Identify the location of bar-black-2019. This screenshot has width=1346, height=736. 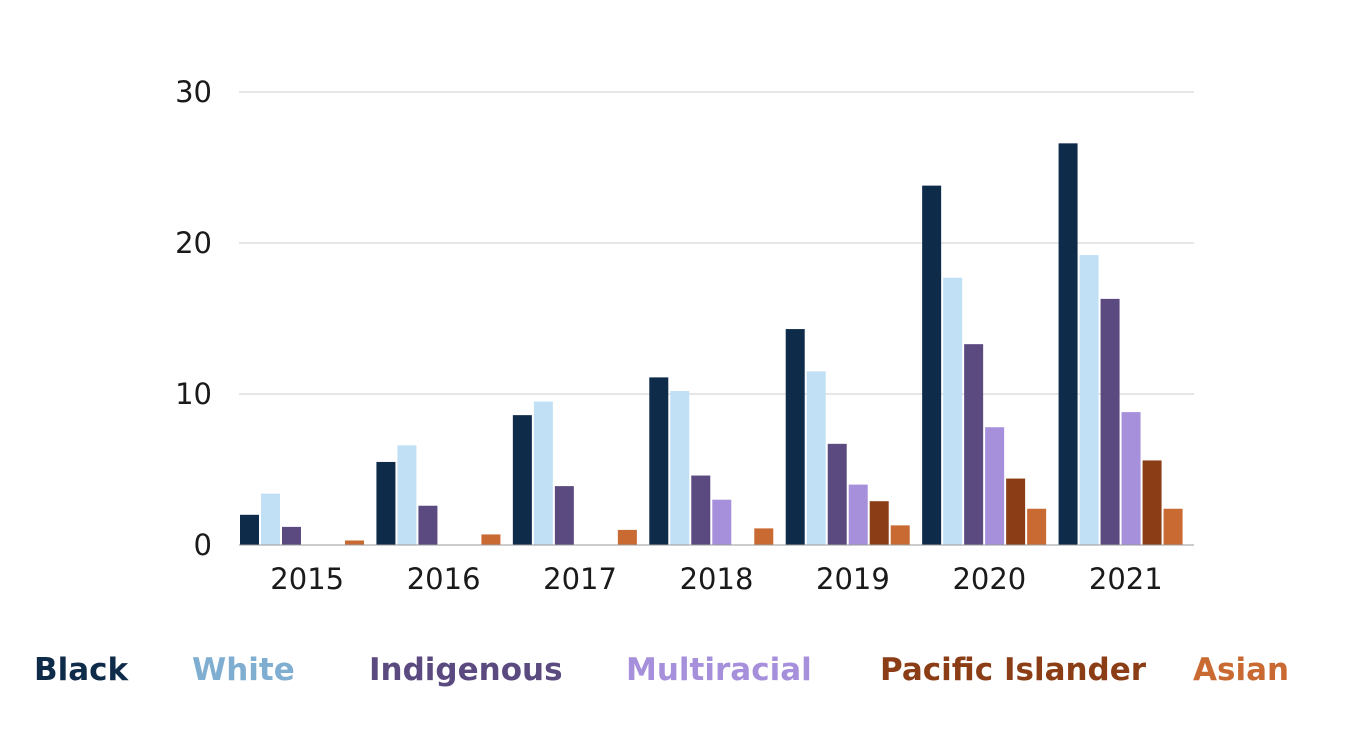
(795, 437).